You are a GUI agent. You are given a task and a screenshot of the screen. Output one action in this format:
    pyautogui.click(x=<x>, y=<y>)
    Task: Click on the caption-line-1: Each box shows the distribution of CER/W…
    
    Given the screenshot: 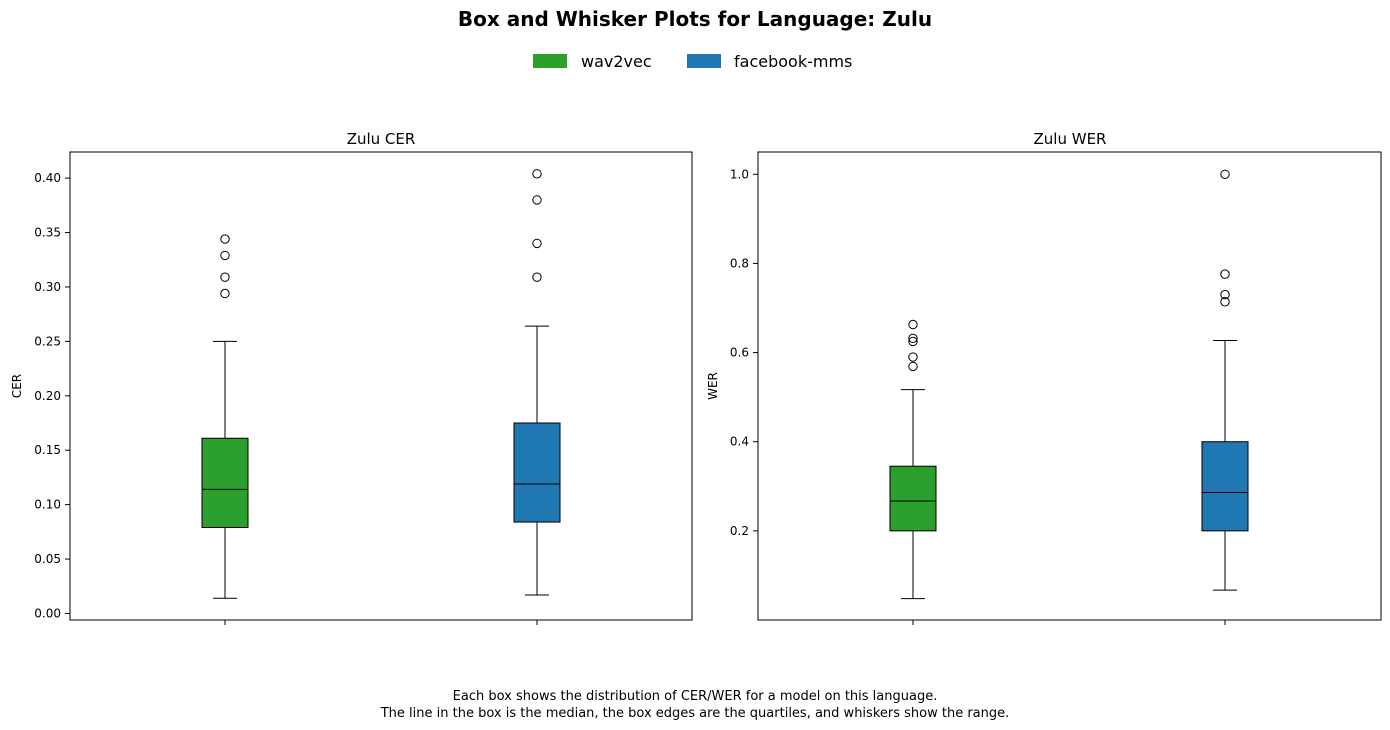 What is the action you would take?
    pyautogui.click(x=695, y=696)
    